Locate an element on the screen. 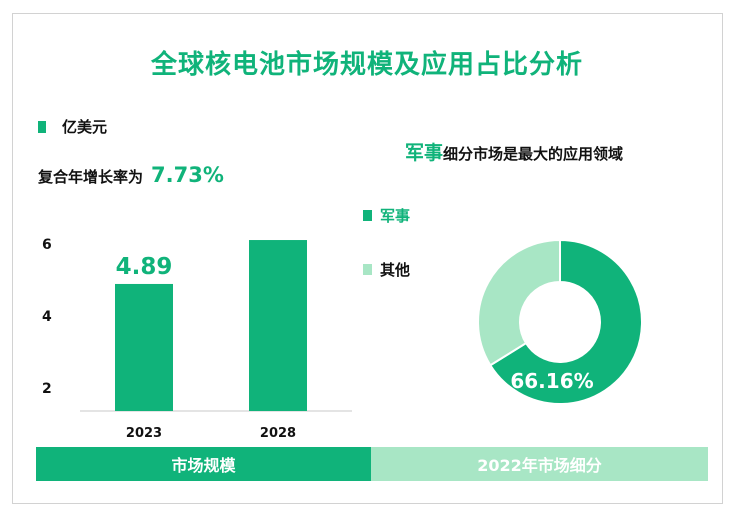  bottom-label-segment: 2022年市场细分 is located at coordinates (539, 464).